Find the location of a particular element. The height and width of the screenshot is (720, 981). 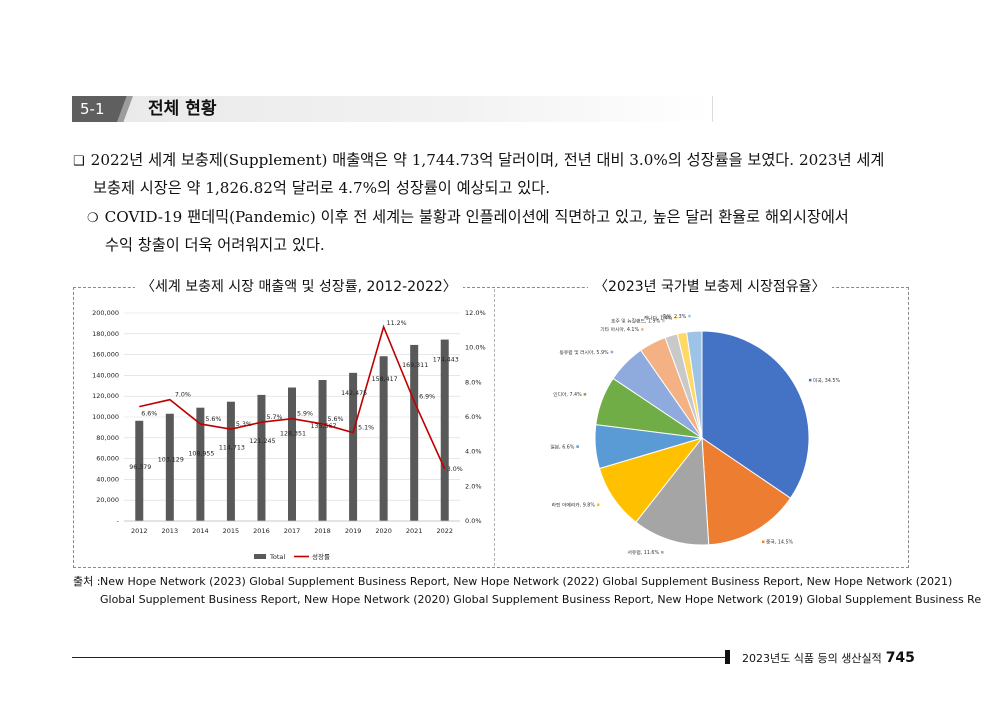

x-tick-label: 2021 is located at coordinates (414, 531).